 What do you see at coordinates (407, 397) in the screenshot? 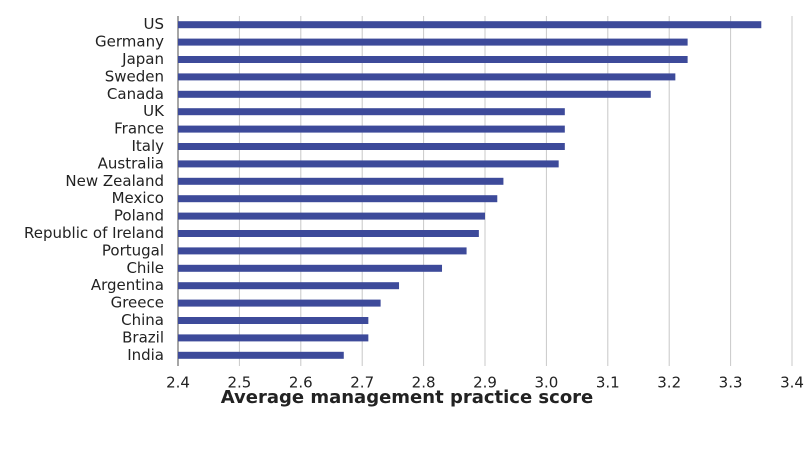
I see `x-axis-title: Average management practice score` at bounding box center [407, 397].